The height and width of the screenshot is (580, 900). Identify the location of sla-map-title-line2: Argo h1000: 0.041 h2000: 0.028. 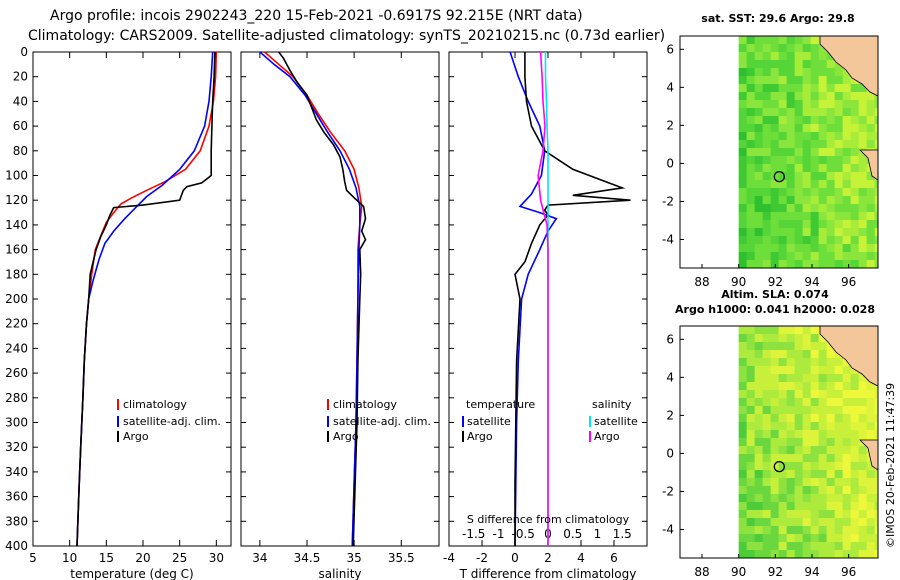
(775, 309).